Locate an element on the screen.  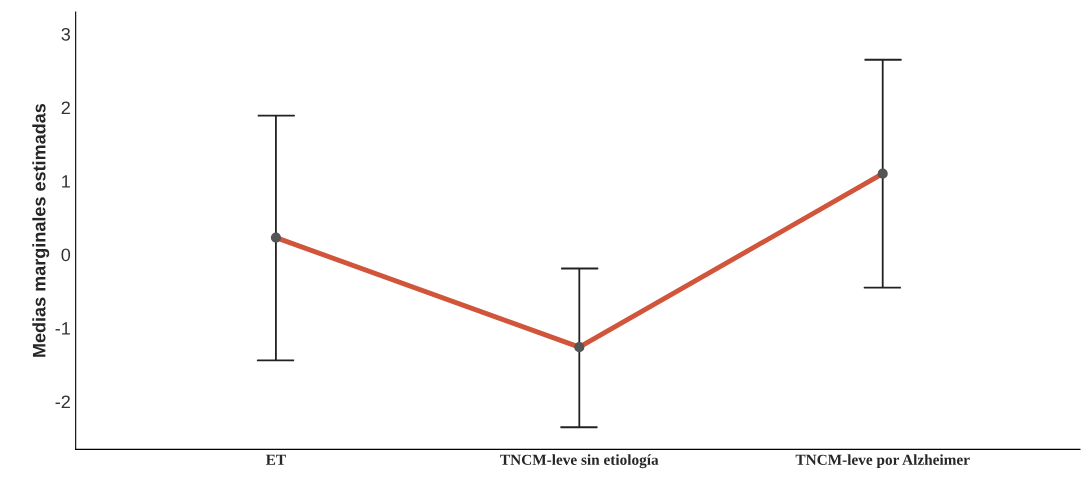
x-tick-label: TNCM-leve sin etiología is located at coordinates (579, 461).